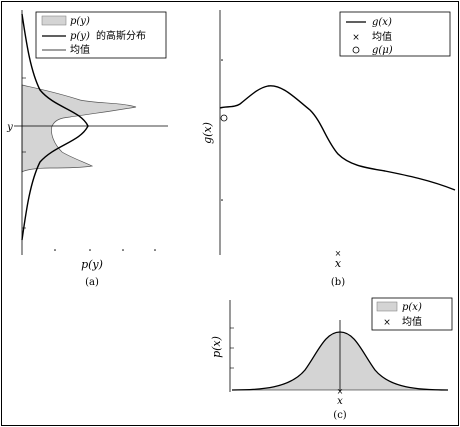 The height and width of the screenshot is (427, 460). What do you see at coordinates (207, 133) in the screenshot?
I see `panel-b-ylabel: g(x)` at bounding box center [207, 133].